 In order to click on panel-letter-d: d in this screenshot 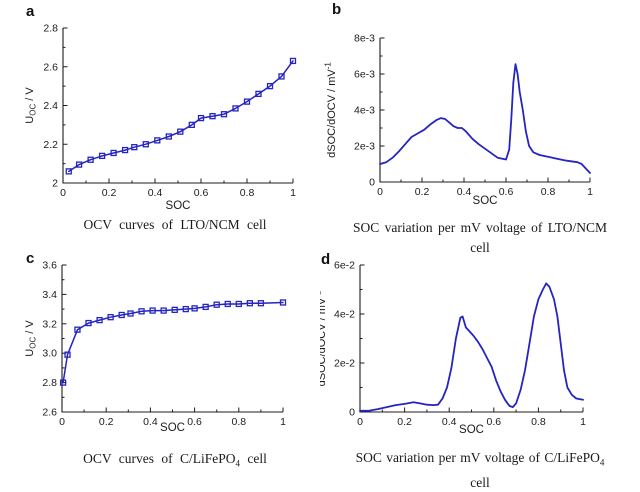, I will do `click(326, 259)`.